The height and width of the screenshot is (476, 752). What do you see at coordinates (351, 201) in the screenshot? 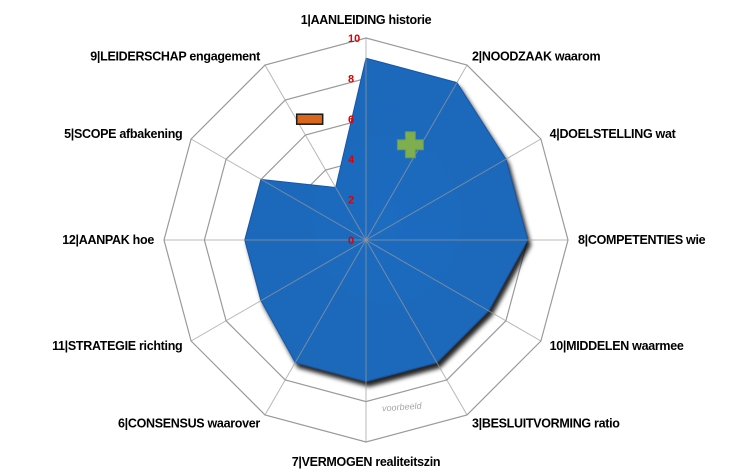
I see `tick-label: 2` at bounding box center [351, 201].